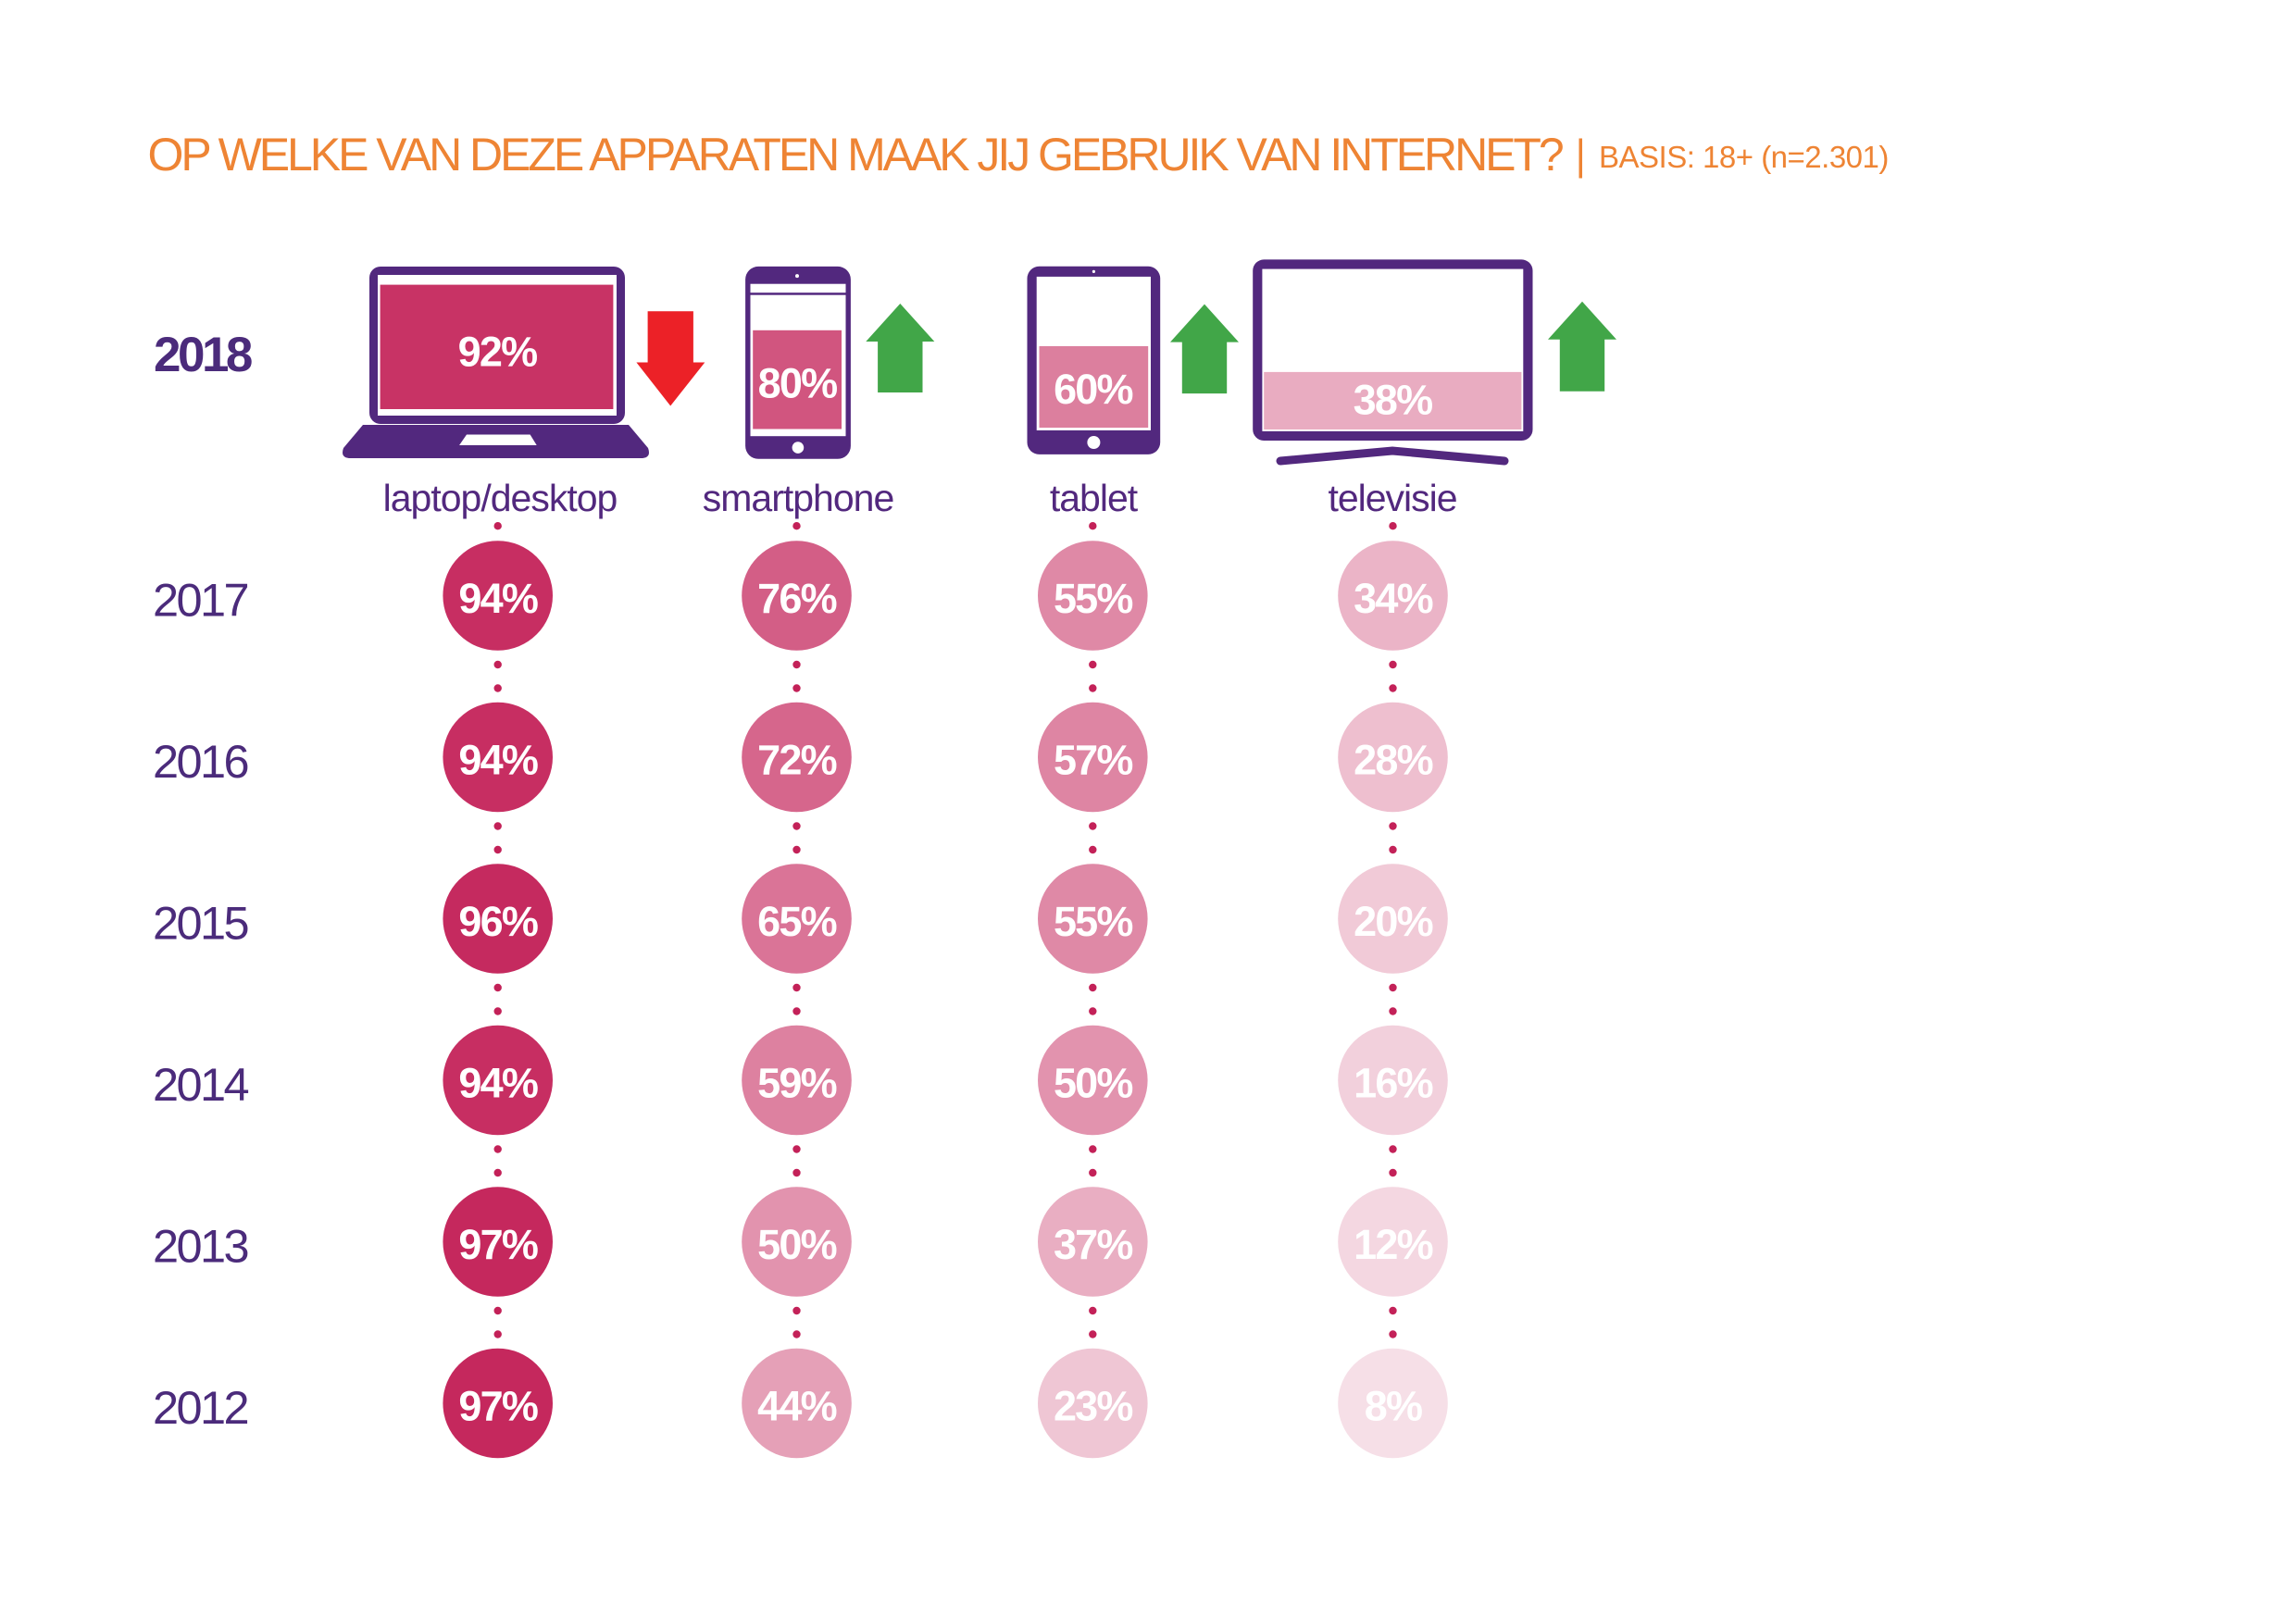 The image size is (2296, 1618). Describe the element at coordinates (203, 355) in the screenshot. I see `svg-text: 2018` at that location.